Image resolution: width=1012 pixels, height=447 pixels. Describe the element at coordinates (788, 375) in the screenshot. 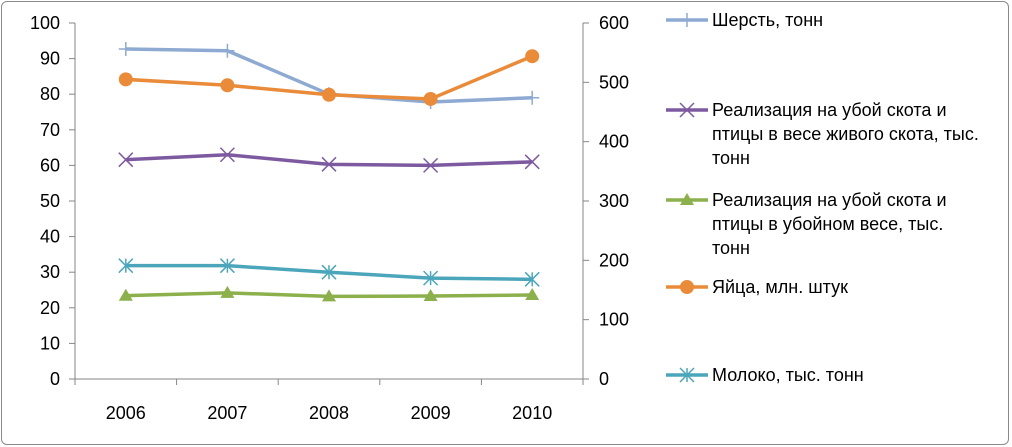

I see `legend-label-5: Молоко, тыс. тонн` at that location.